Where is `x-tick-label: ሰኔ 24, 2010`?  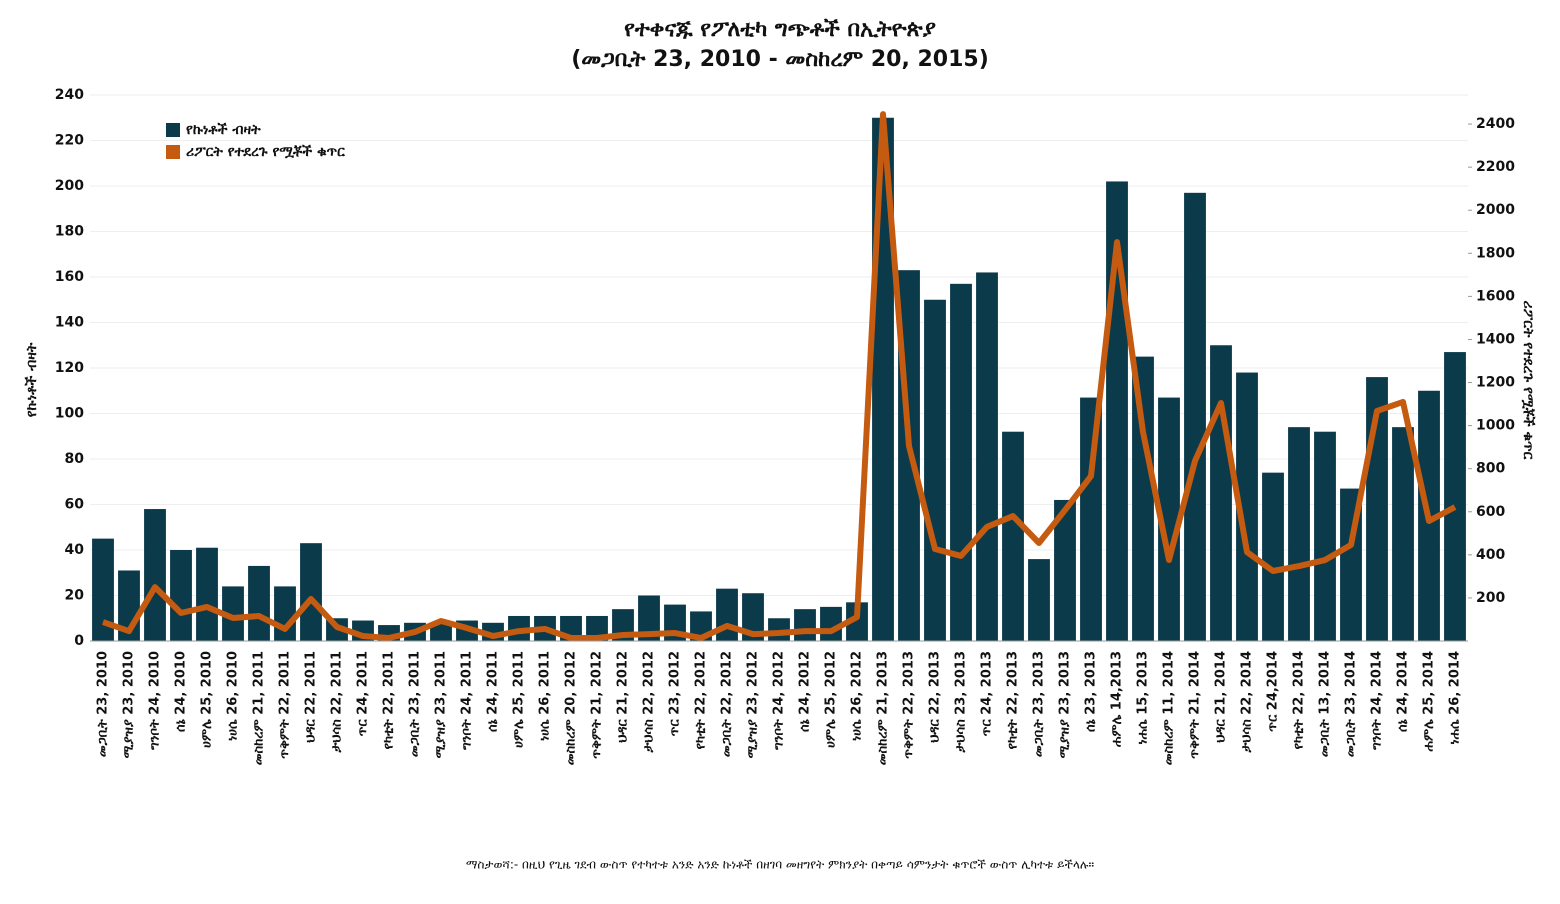 x-tick-label: ሰኔ 24, 2010 is located at coordinates (181, 691).